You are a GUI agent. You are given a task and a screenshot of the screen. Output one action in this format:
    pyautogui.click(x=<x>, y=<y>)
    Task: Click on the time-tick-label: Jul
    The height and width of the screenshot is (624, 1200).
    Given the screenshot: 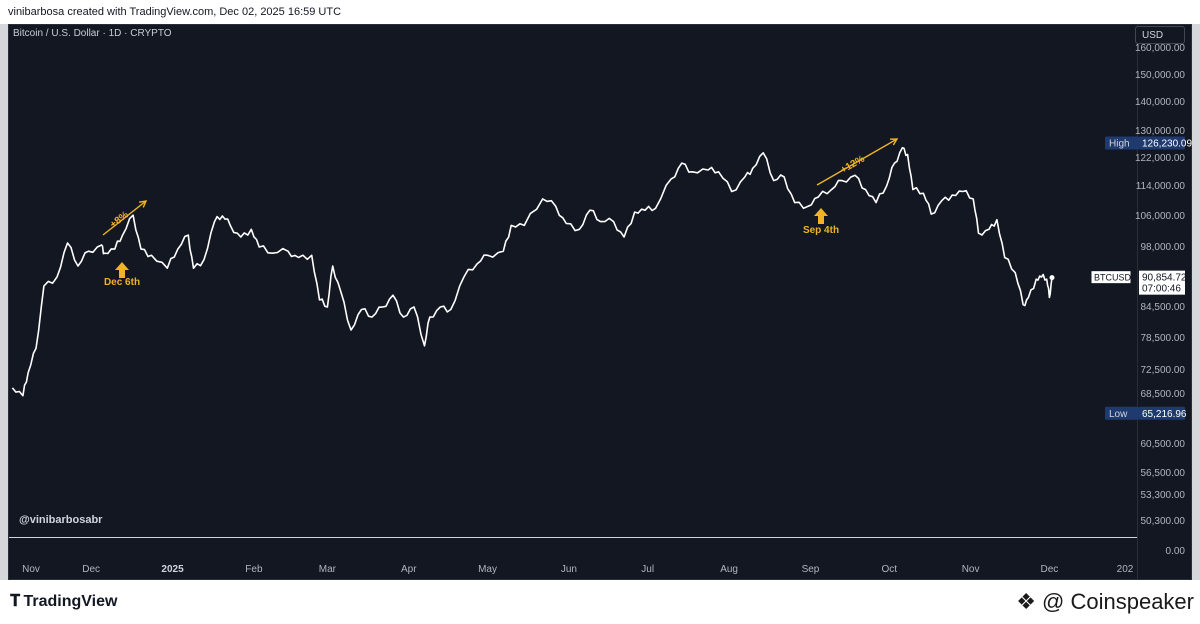 What is the action you would take?
    pyautogui.click(x=647, y=569)
    